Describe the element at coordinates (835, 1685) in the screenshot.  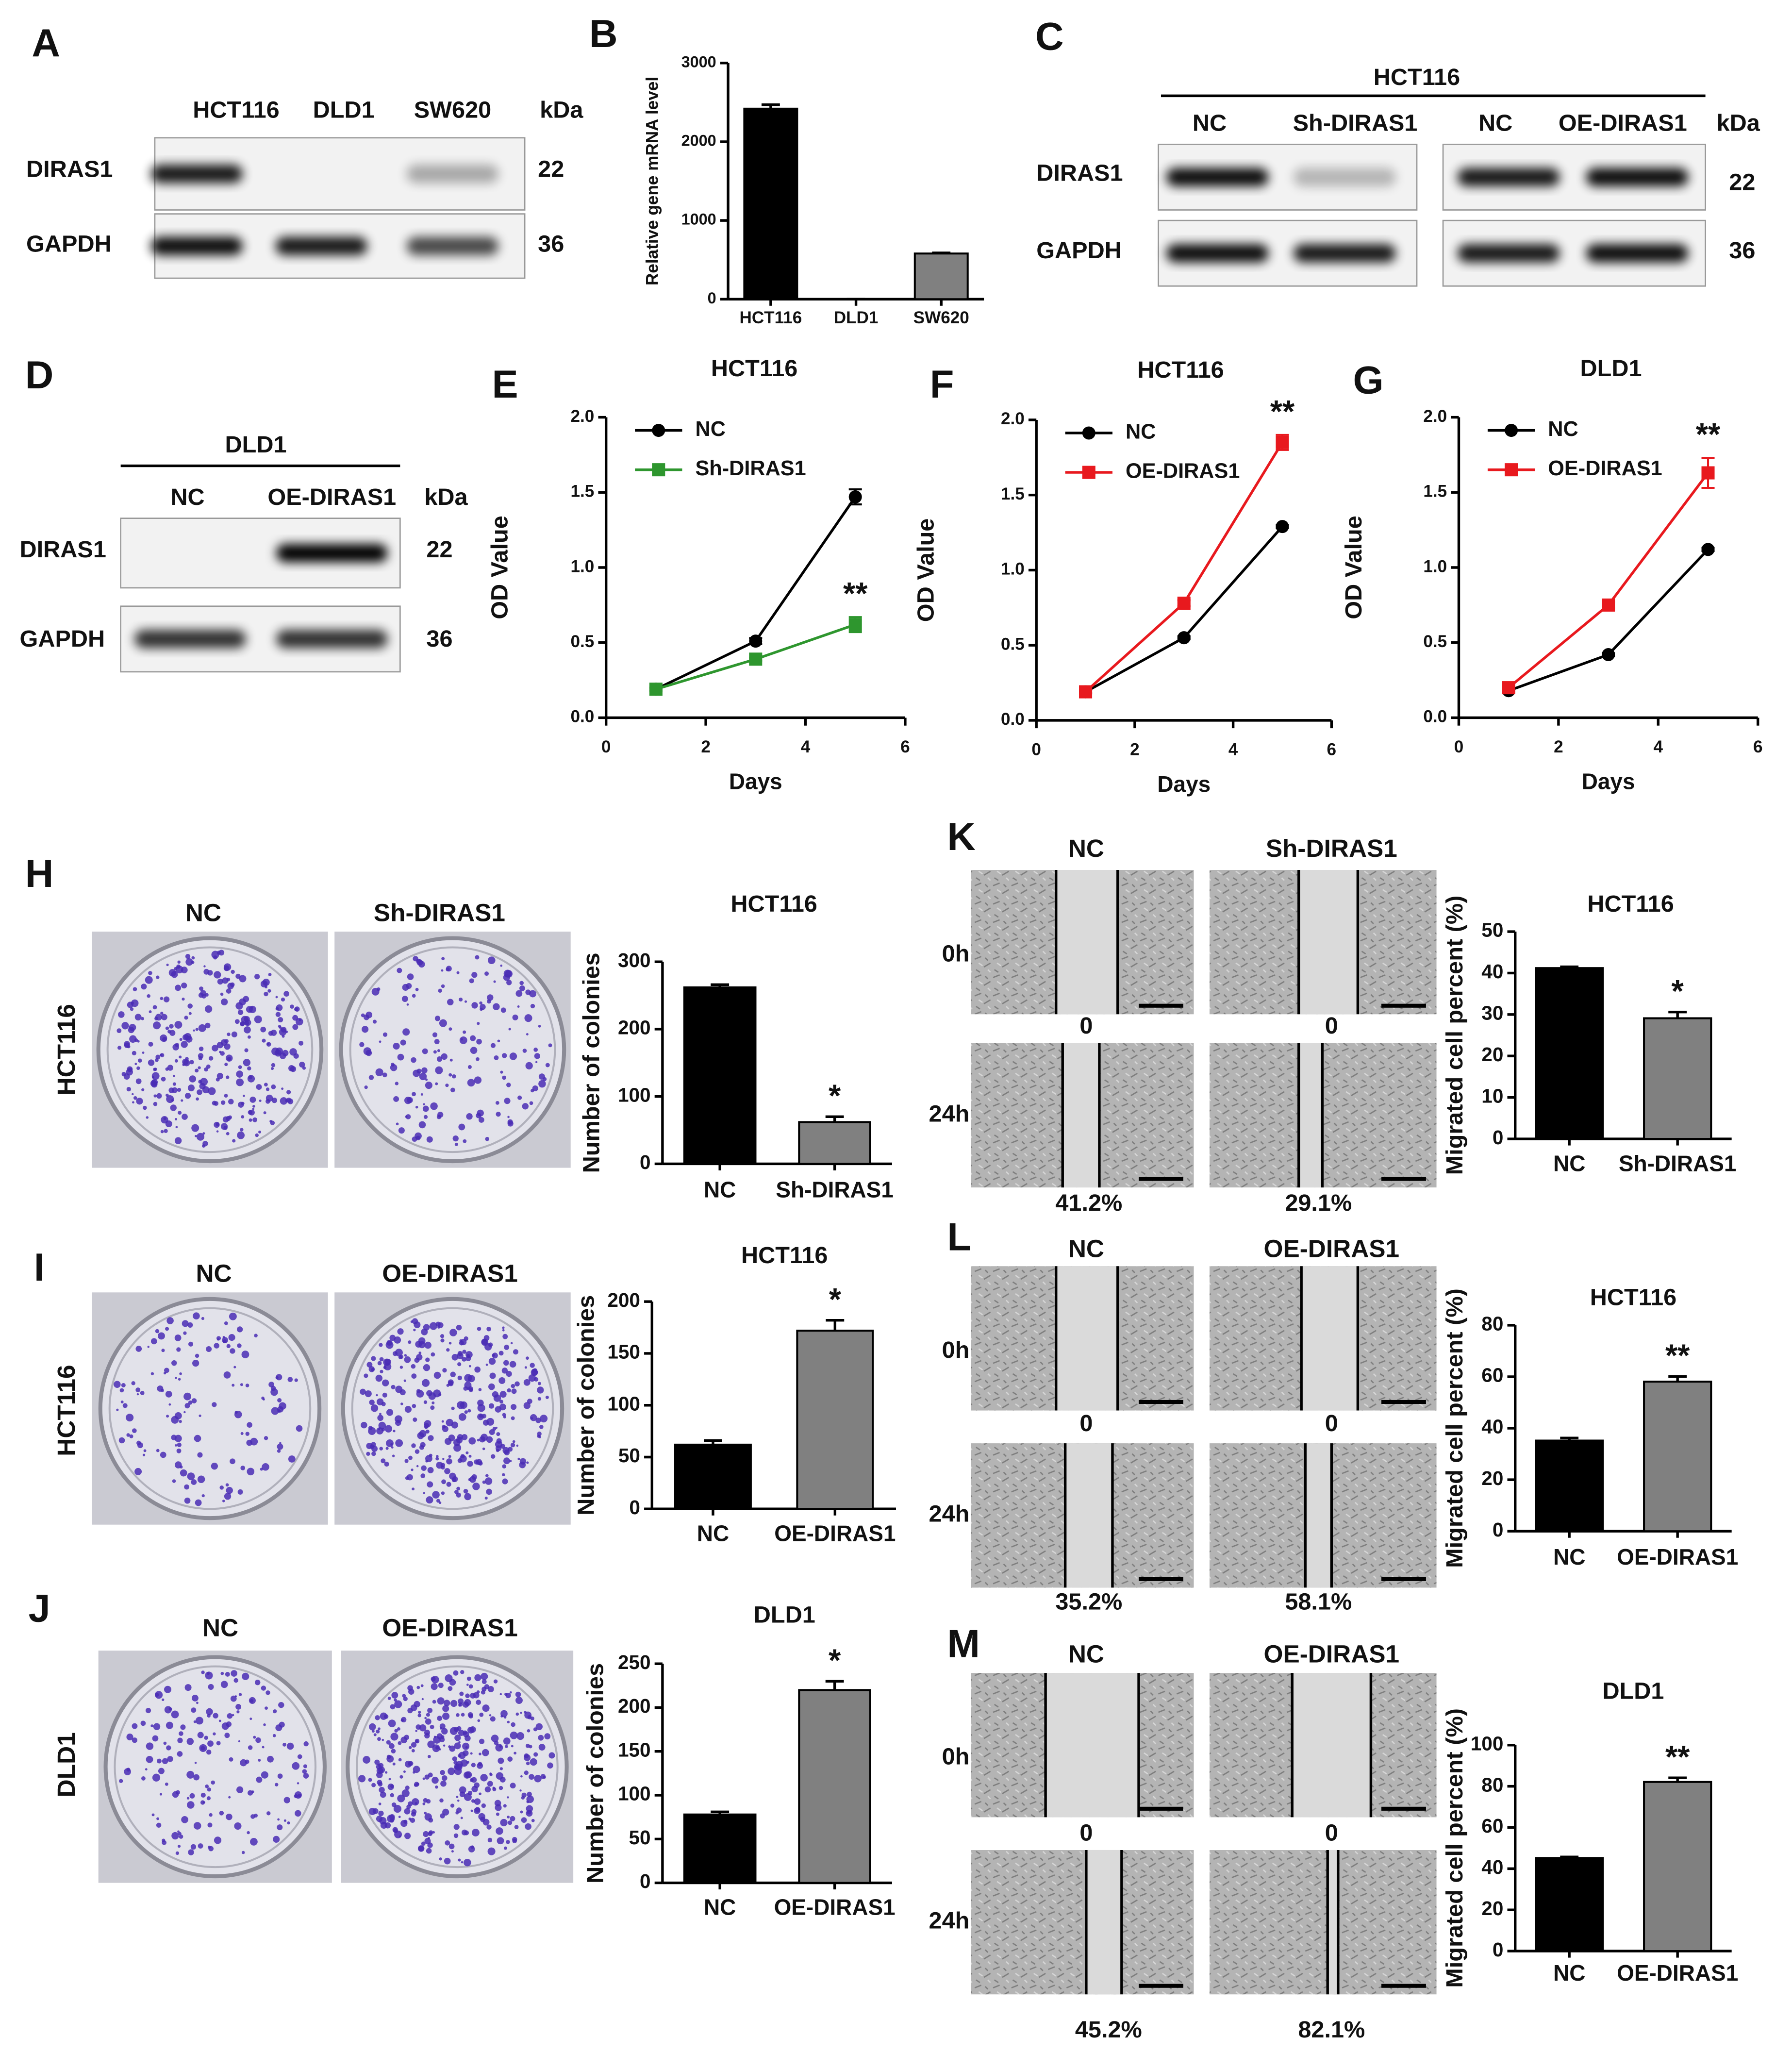
I see `error-bar` at that location.